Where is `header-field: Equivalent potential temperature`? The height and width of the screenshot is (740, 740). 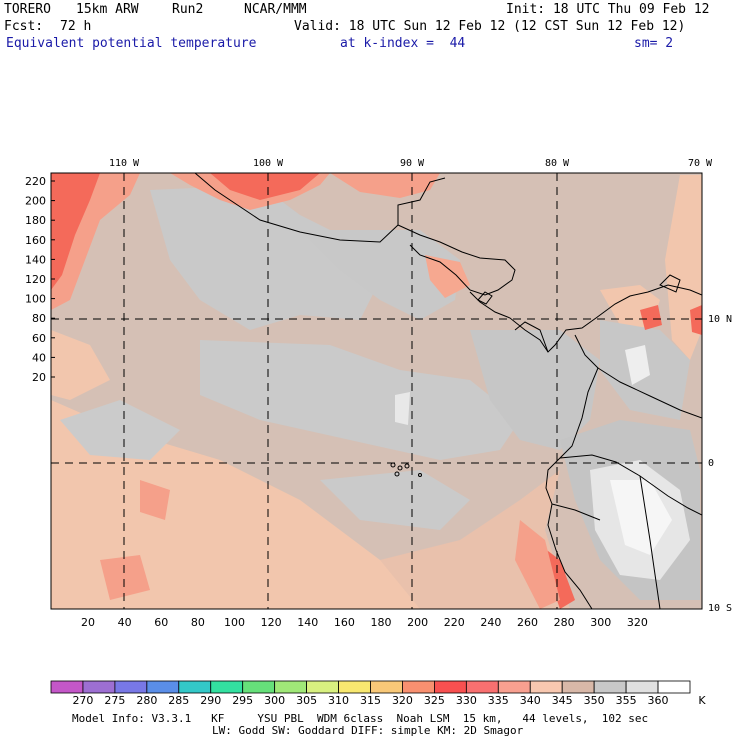
header-field: Equivalent potential temperature is located at coordinates (131, 43).